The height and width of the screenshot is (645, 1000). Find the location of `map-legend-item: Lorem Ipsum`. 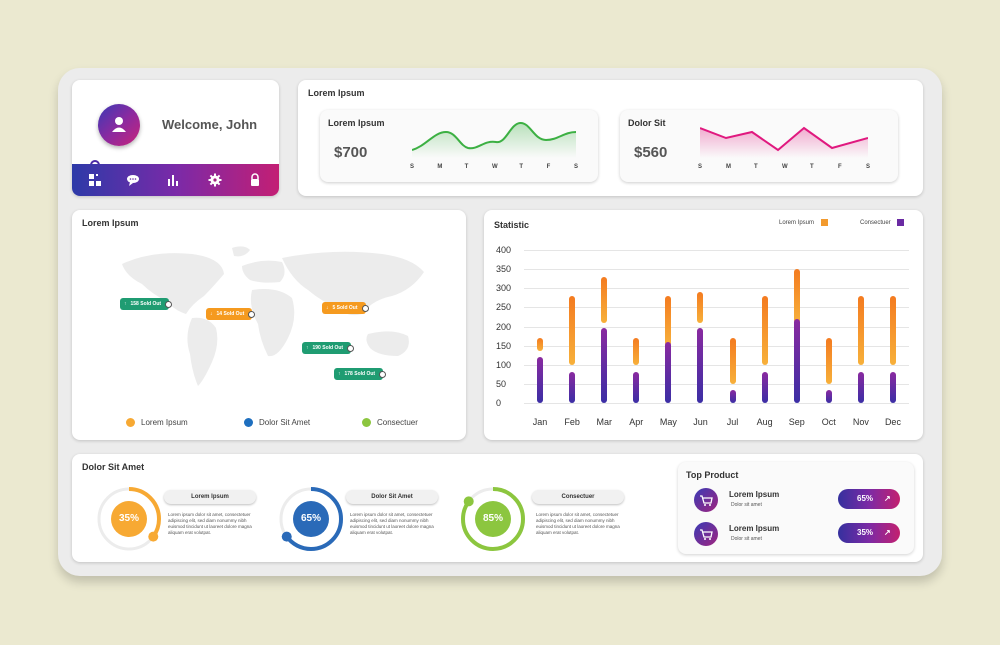

map-legend-item: Lorem Ipsum is located at coordinates (157, 423).